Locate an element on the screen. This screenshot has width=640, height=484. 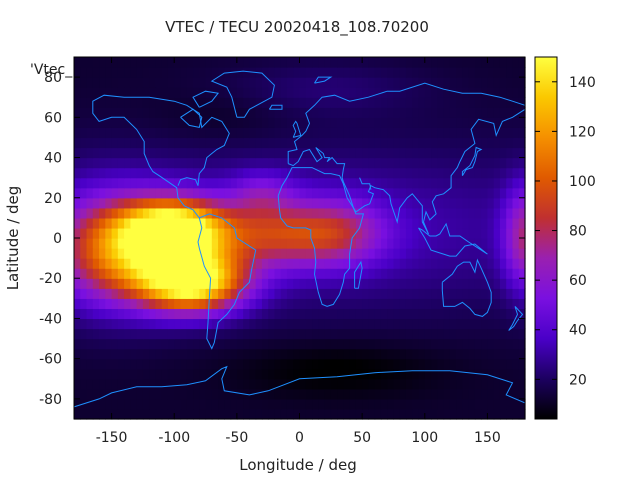
x-tick-label: 100 is located at coordinates (424, 438).